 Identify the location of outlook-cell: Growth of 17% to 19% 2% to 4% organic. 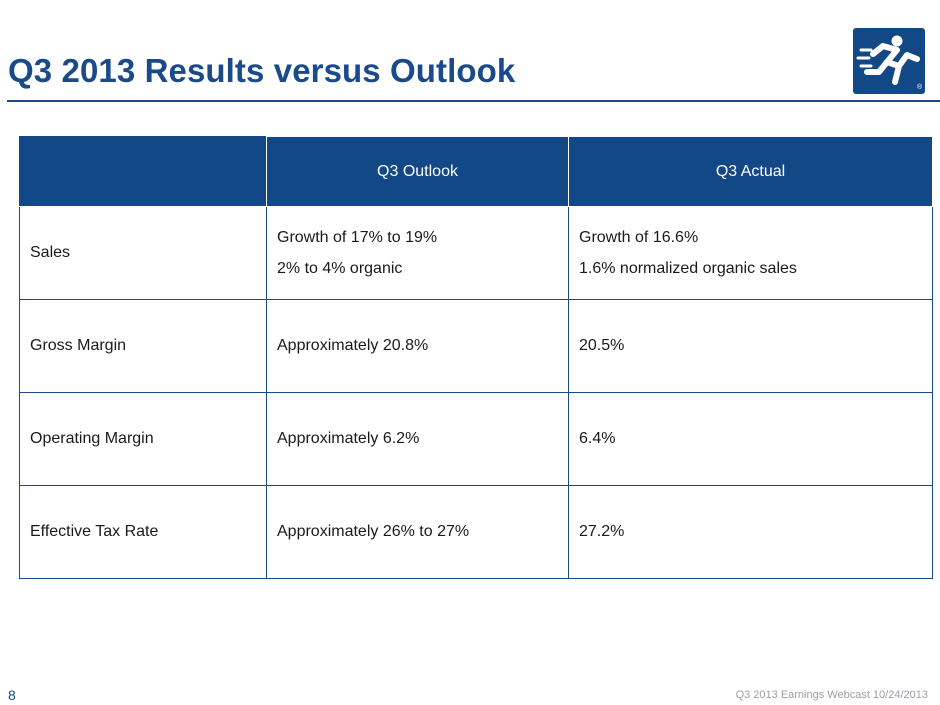
(417, 253).